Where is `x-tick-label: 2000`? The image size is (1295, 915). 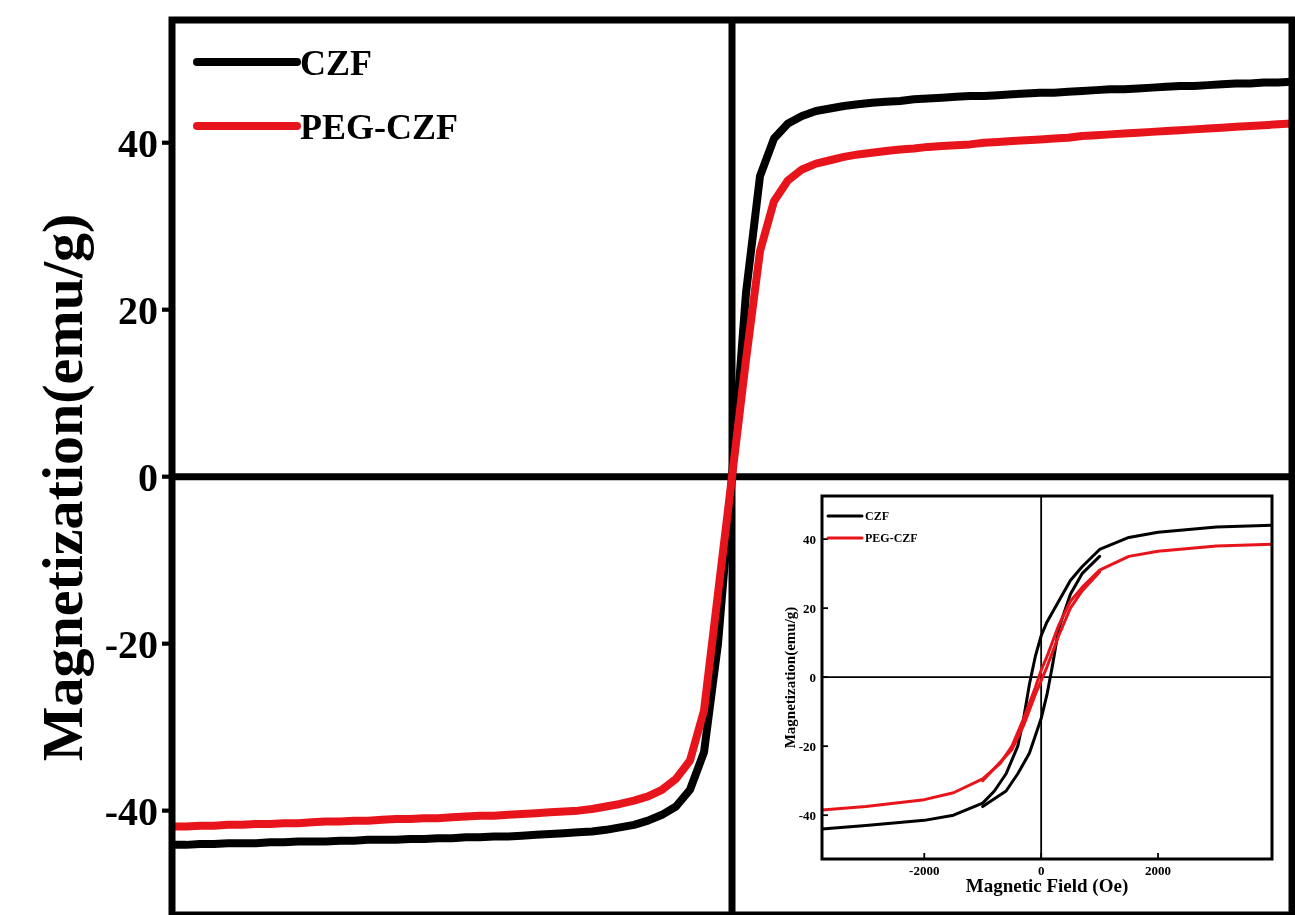
x-tick-label: 2000 is located at coordinates (1158, 870).